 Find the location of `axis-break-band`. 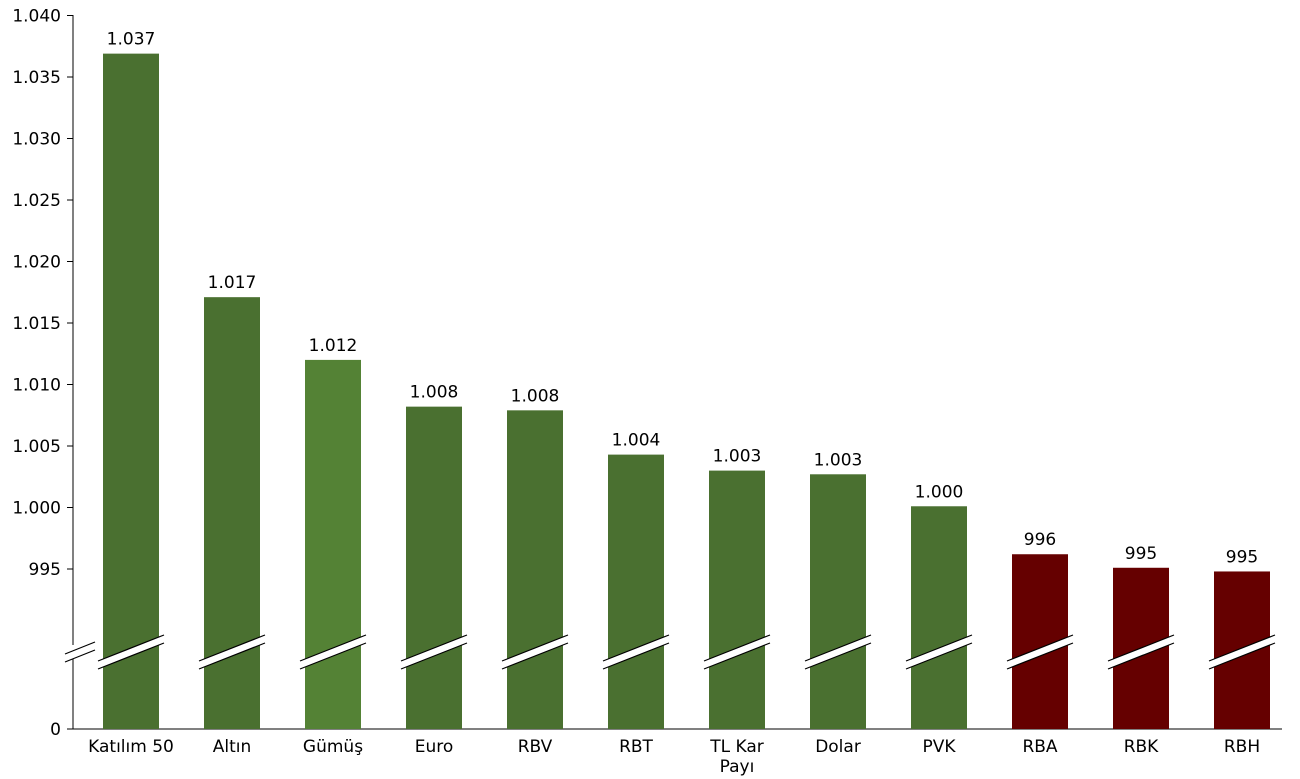

axis-break-band is located at coordinates (80, 652).